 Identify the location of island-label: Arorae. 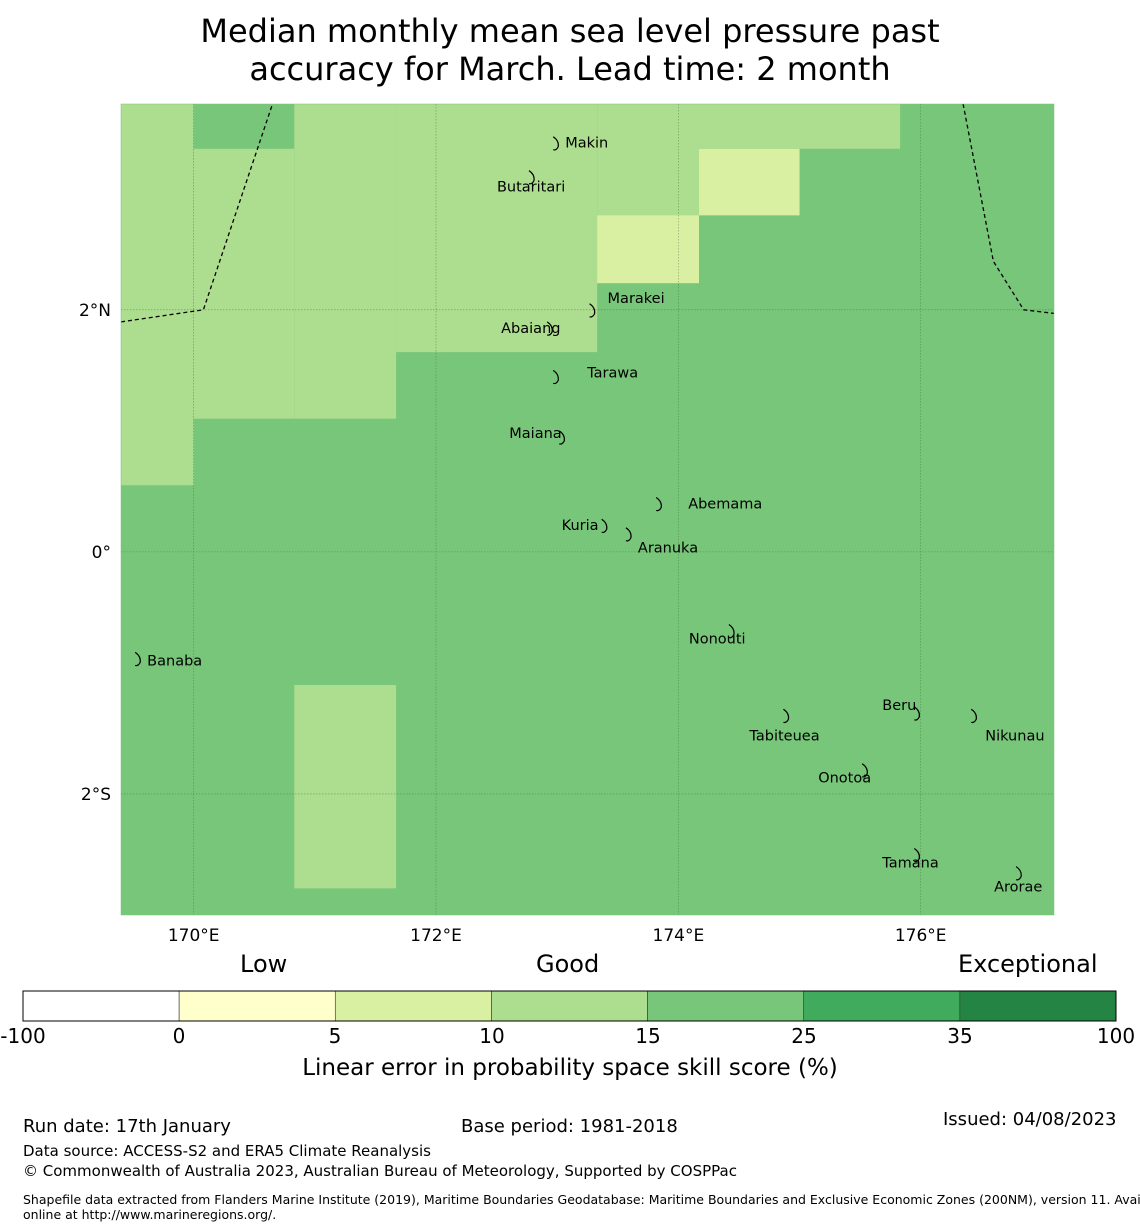
(1018, 888).